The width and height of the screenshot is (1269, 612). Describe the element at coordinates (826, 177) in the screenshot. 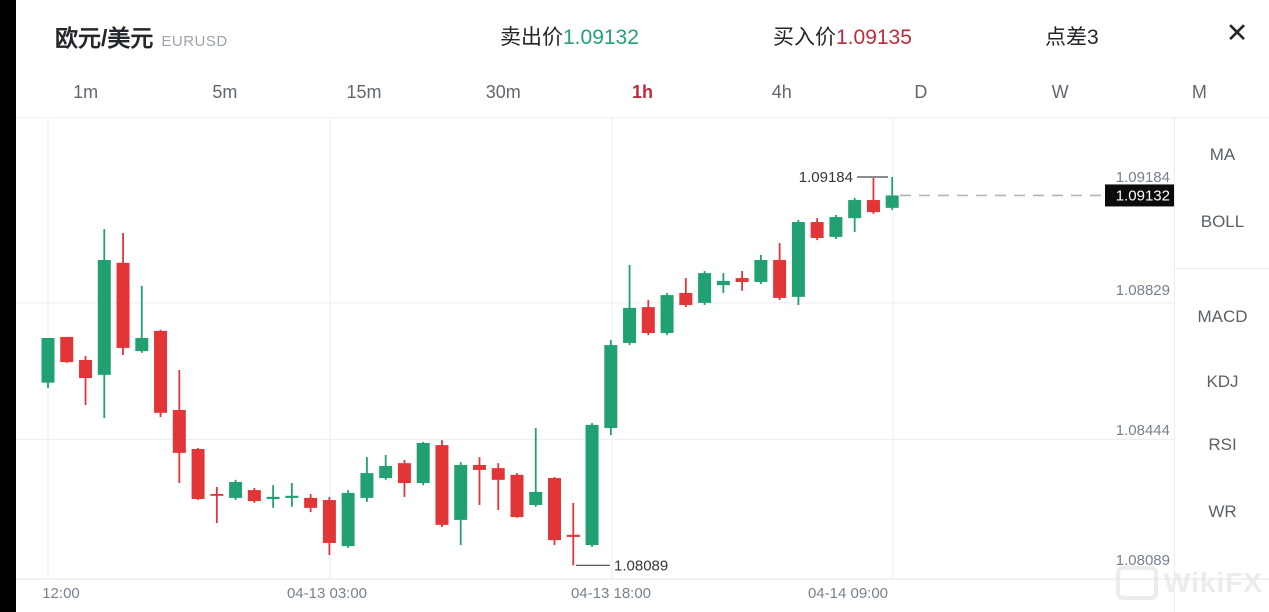

I see `high-annotation-label: 1.09184` at that location.